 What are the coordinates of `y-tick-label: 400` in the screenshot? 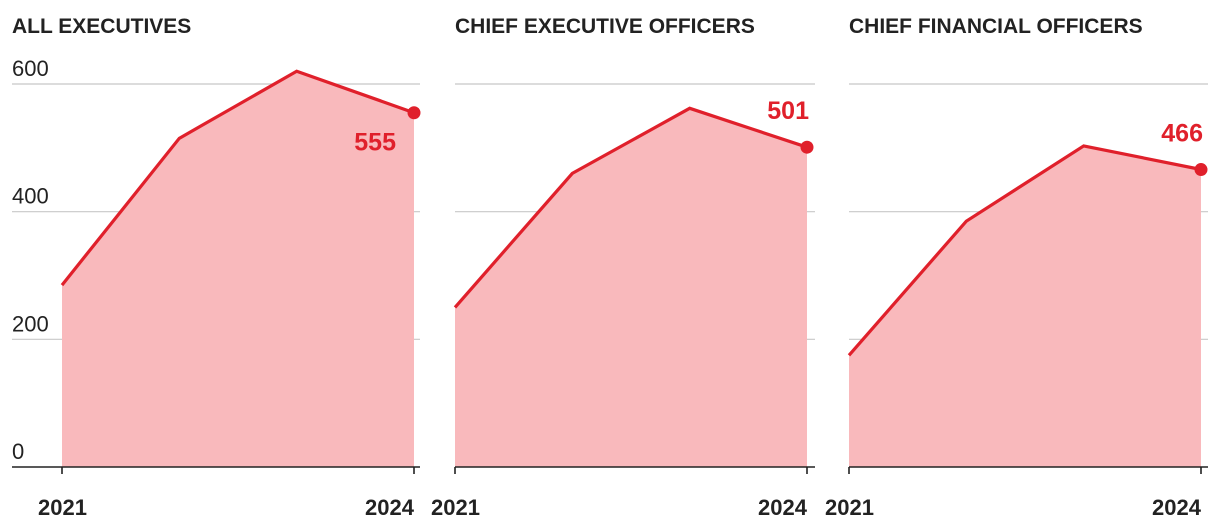 It's located at (30, 196).